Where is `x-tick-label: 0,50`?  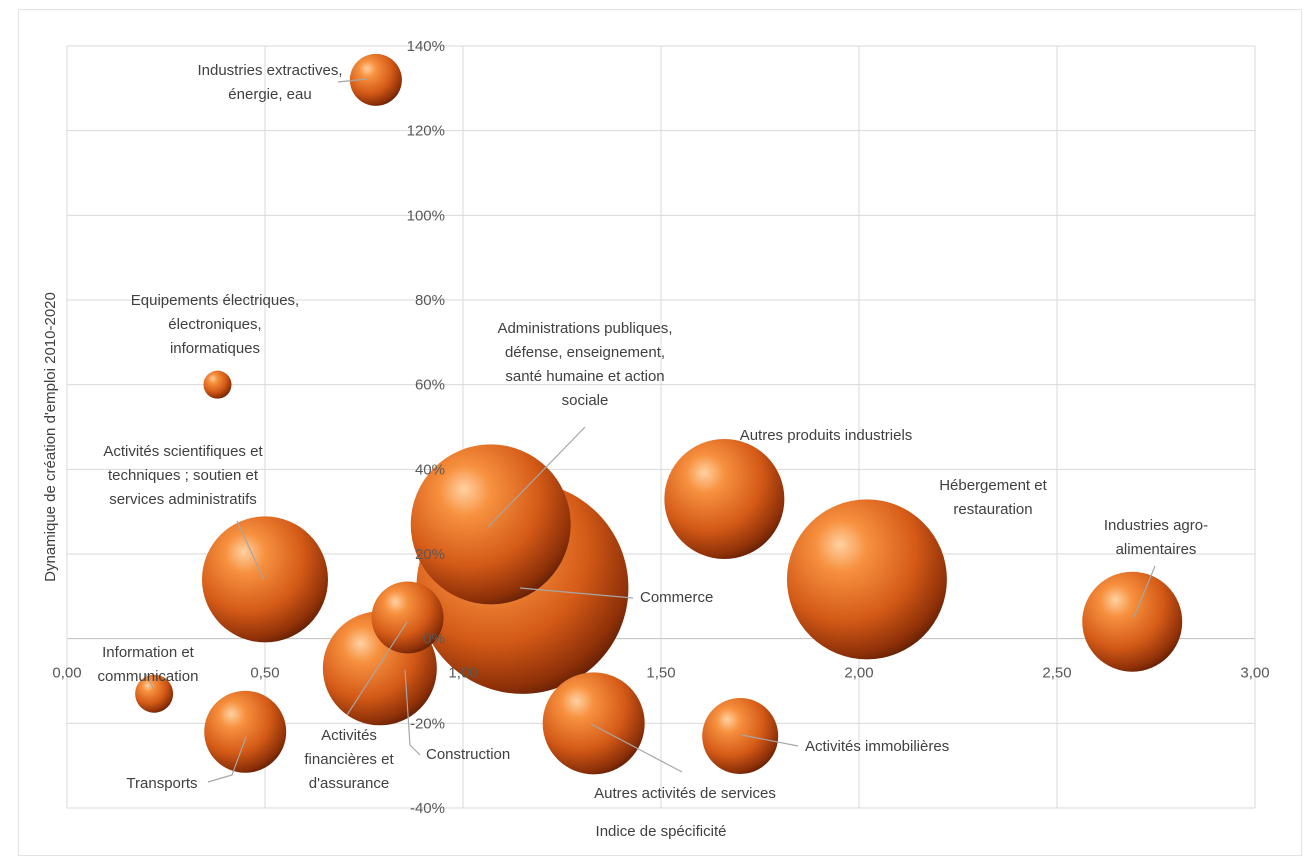
x-tick-label: 0,50 is located at coordinates (264, 673).